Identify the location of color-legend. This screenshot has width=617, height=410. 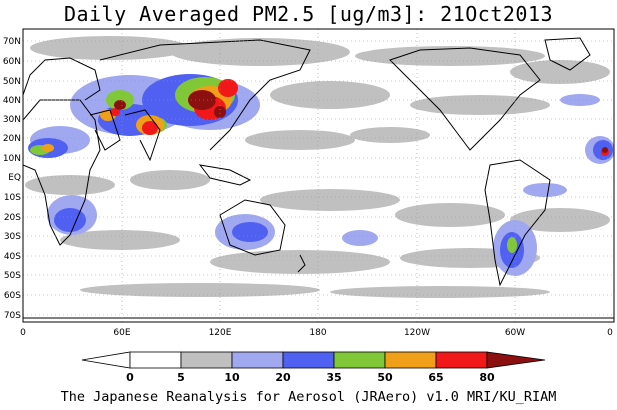
(313, 360).